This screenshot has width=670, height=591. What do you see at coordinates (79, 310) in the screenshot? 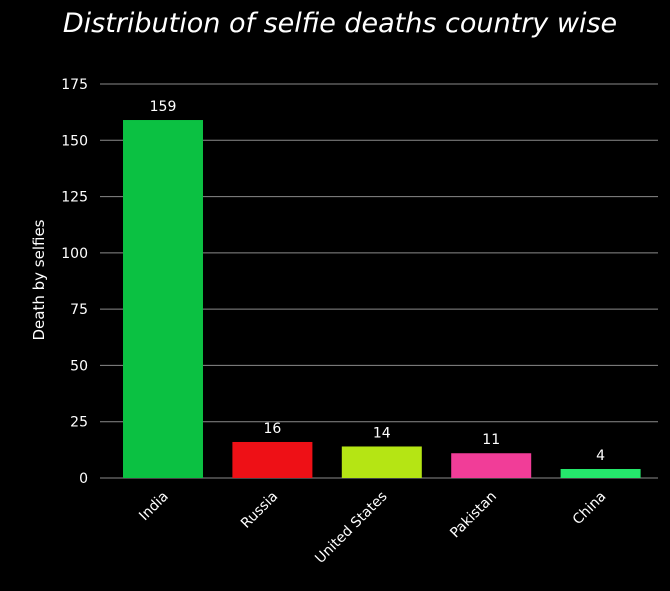
I see `y-tick-label: 75` at bounding box center [79, 310].